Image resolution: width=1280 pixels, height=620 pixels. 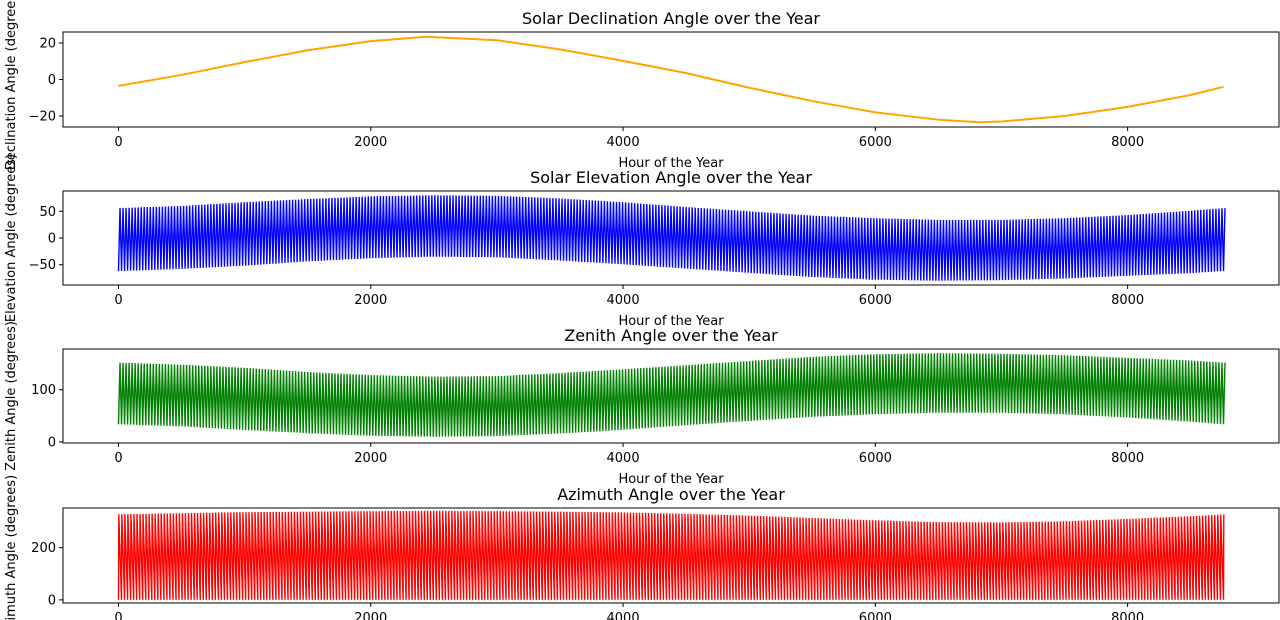 What do you see at coordinates (42, 117) in the screenshot?
I see `solar-declination-angle-over-the-year-y-tick-label: −20` at bounding box center [42, 117].